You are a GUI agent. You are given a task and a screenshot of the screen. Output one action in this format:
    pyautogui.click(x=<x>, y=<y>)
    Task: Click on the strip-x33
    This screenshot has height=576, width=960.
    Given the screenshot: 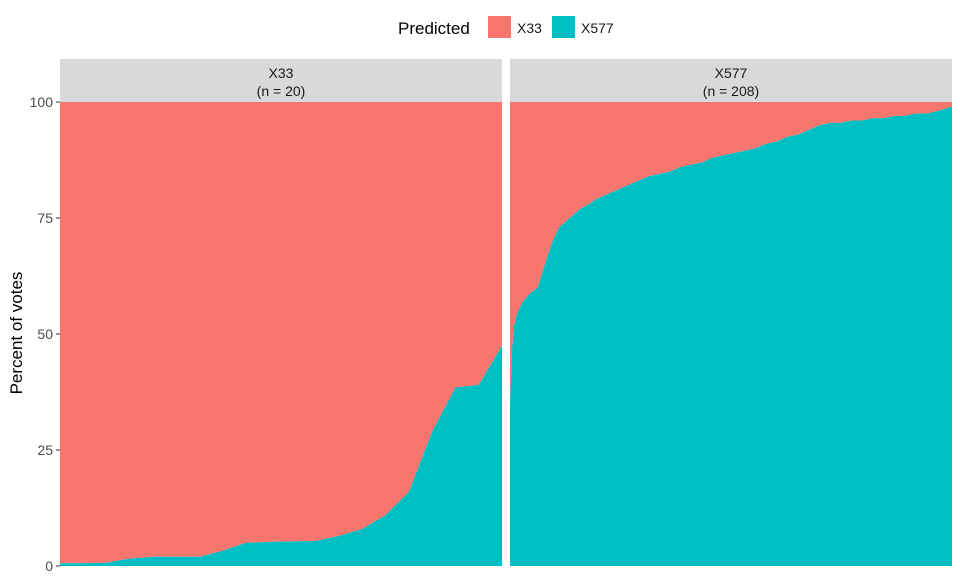 What is the action you would take?
    pyautogui.click(x=281, y=80)
    